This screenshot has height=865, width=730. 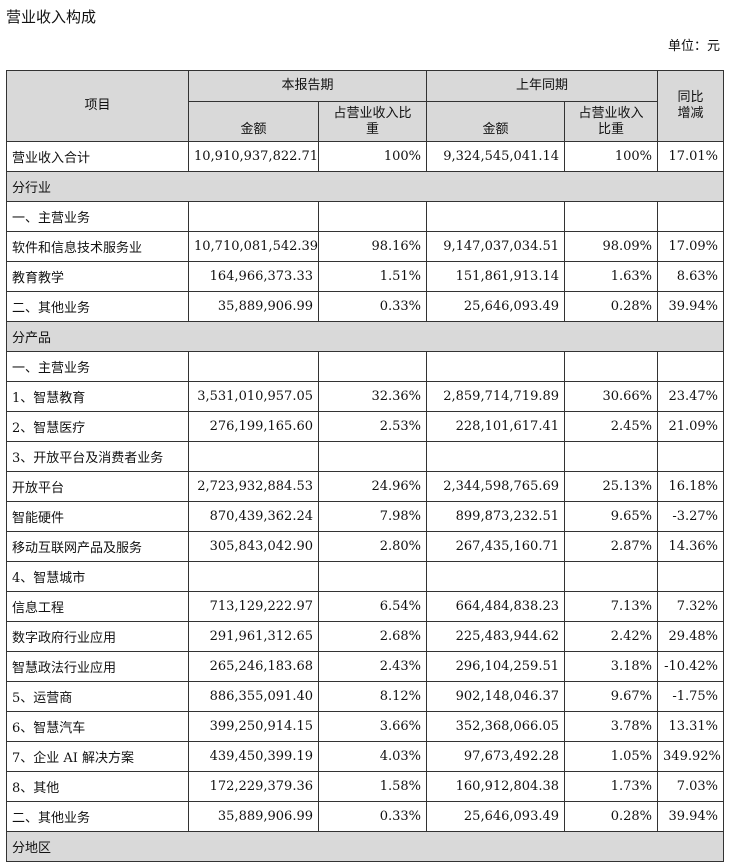 What do you see at coordinates (372, 696) in the screenshot?
I see `current-share: 8.12%` at bounding box center [372, 696].